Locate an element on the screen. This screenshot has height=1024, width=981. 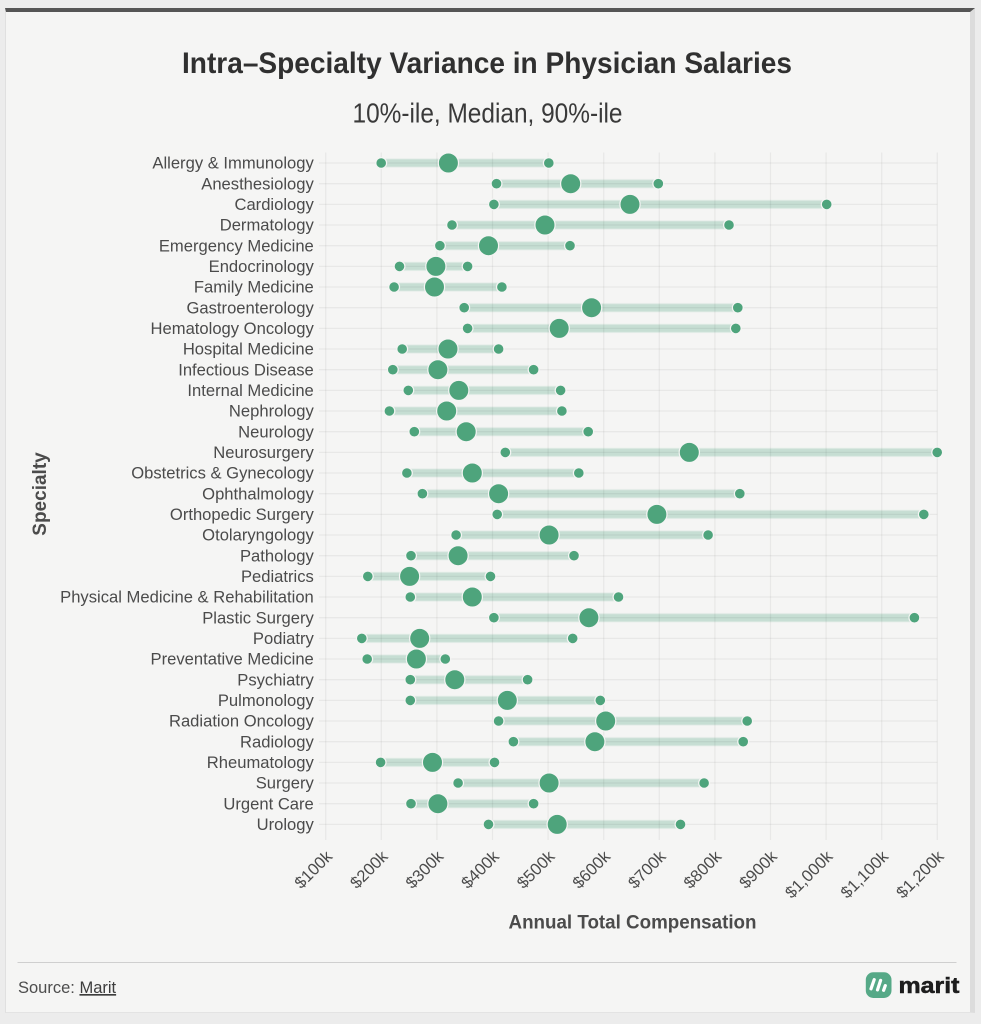
svg-text: Neurology is located at coordinates (276, 431).